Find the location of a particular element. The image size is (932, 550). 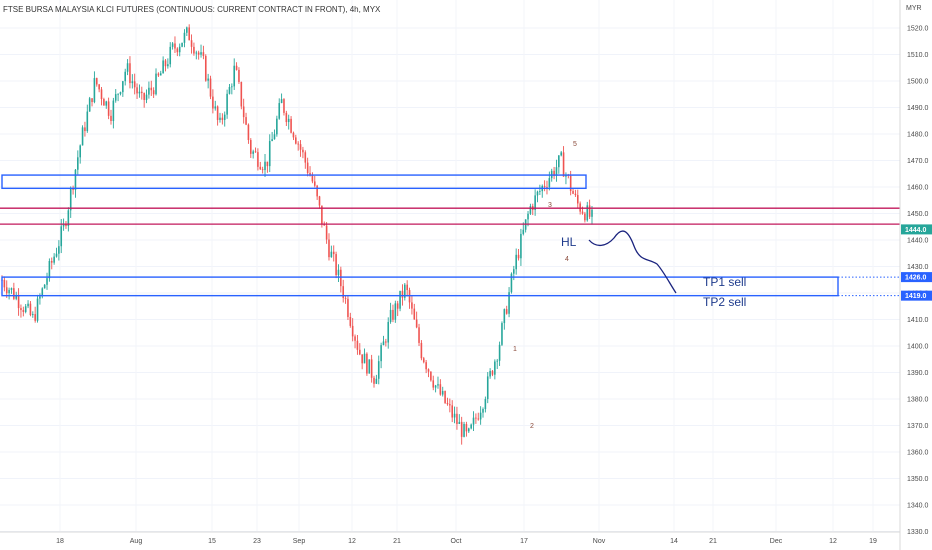

annotation-label: TP2 sell is located at coordinates (724, 302).